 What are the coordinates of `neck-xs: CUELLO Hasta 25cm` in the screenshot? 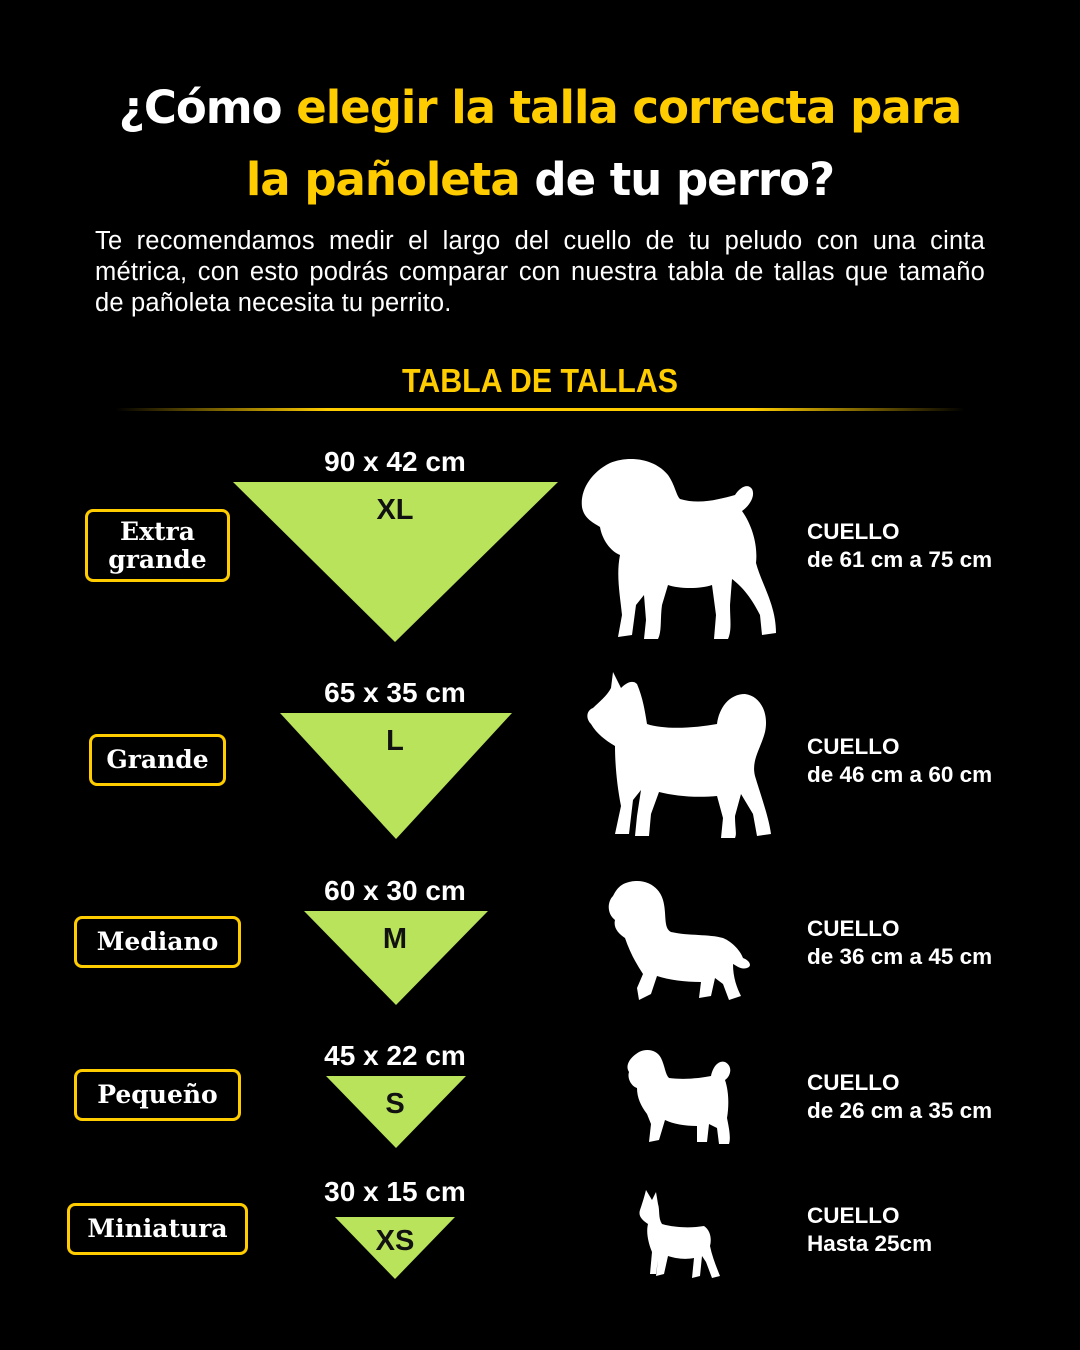 It's located at (869, 1230).